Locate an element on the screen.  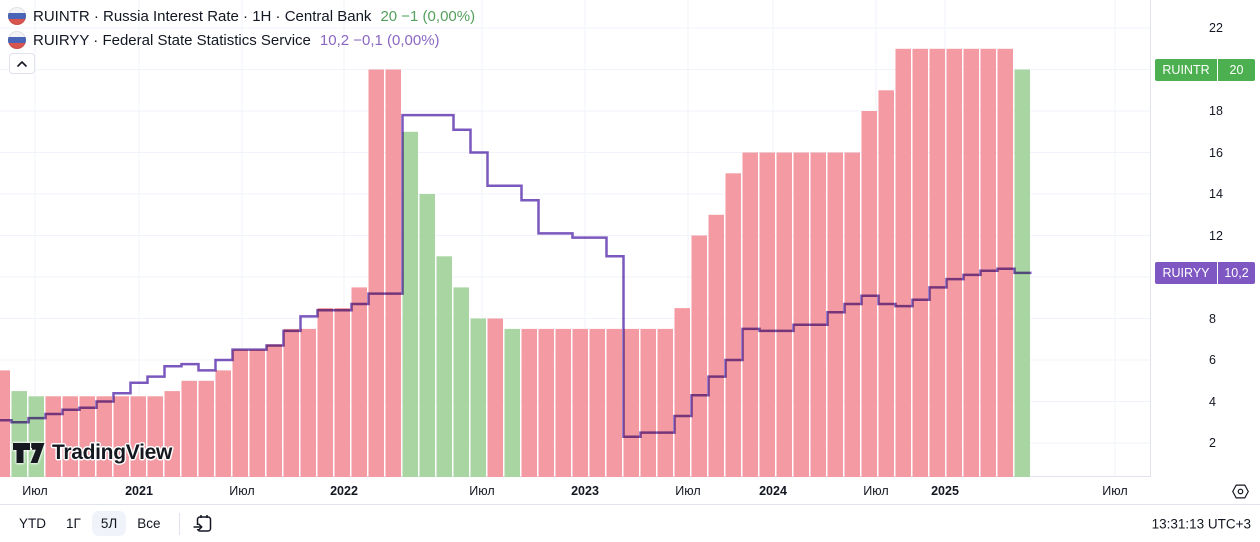
price-tick-label: 16 is located at coordinates (1216, 152).